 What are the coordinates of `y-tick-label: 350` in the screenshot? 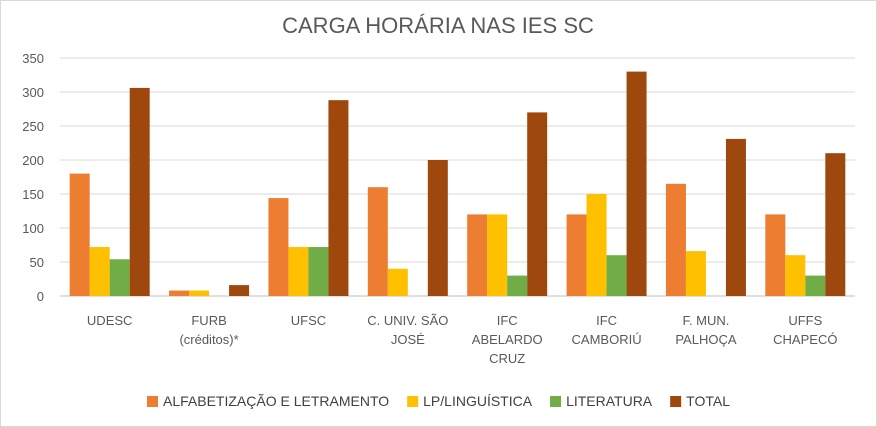 It's located at (33, 58).